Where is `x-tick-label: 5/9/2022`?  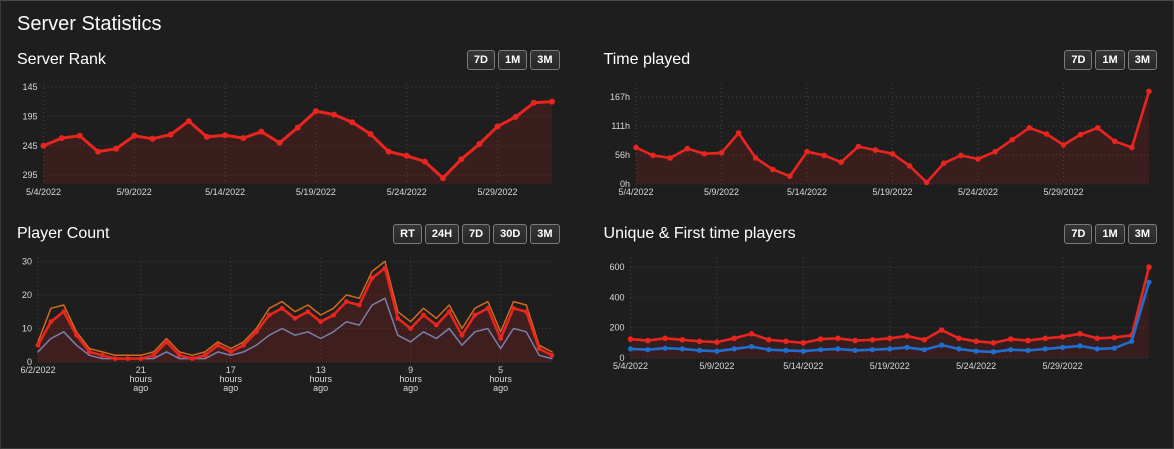
x-tick-label: 5/9/2022 is located at coordinates (716, 366).